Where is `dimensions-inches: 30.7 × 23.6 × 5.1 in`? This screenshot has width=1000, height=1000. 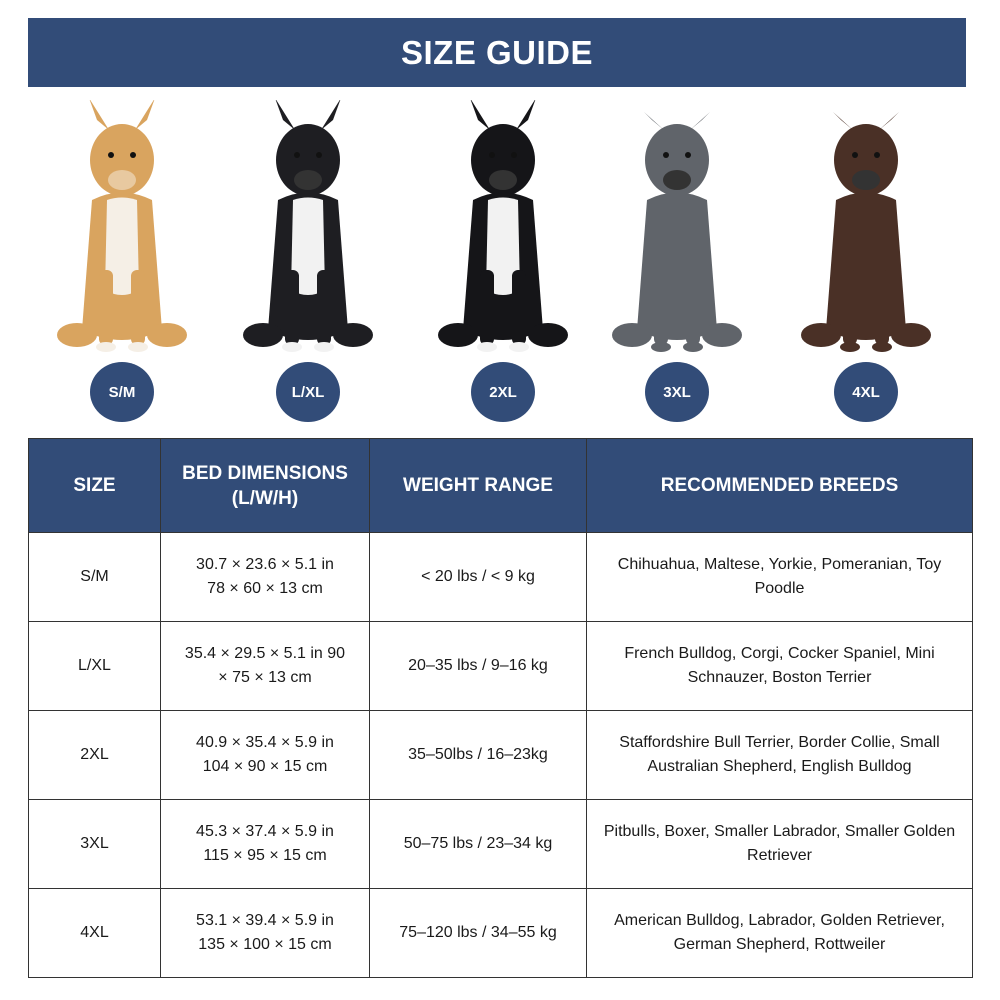
dimensions-inches: 30.7 × 23.6 × 5.1 in is located at coordinates (265, 564).